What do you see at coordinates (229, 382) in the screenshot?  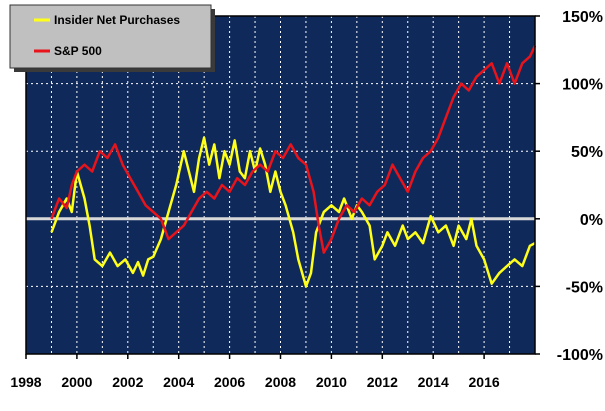 I see `x-tick-label: 2006` at bounding box center [229, 382].